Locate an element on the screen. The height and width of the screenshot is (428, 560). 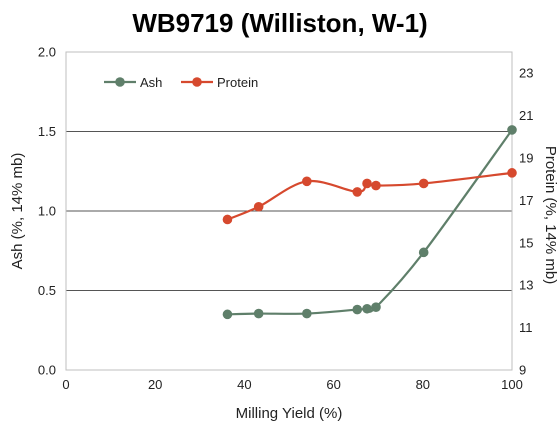
y-tick-label: 0.5 is located at coordinates (47, 290).